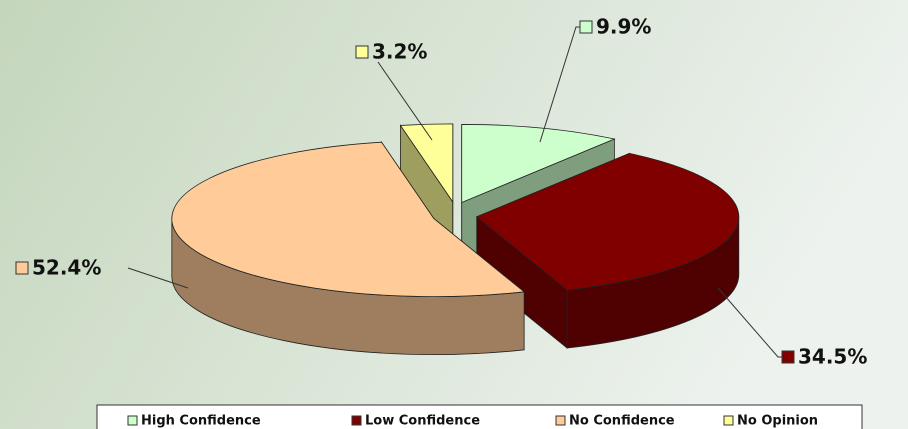  What do you see at coordinates (399, 52) in the screenshot?
I see `data-label: 3.2%` at bounding box center [399, 52].